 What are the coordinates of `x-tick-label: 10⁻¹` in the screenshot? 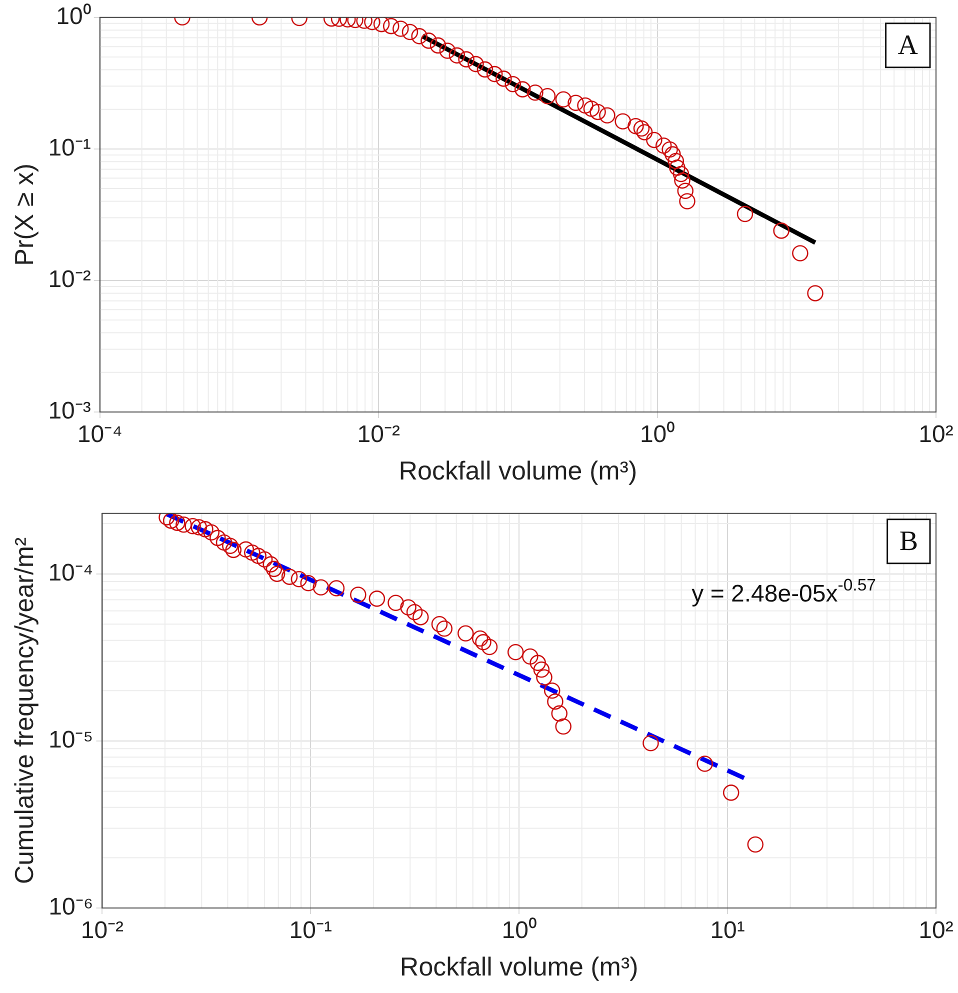 It's located at (310, 930).